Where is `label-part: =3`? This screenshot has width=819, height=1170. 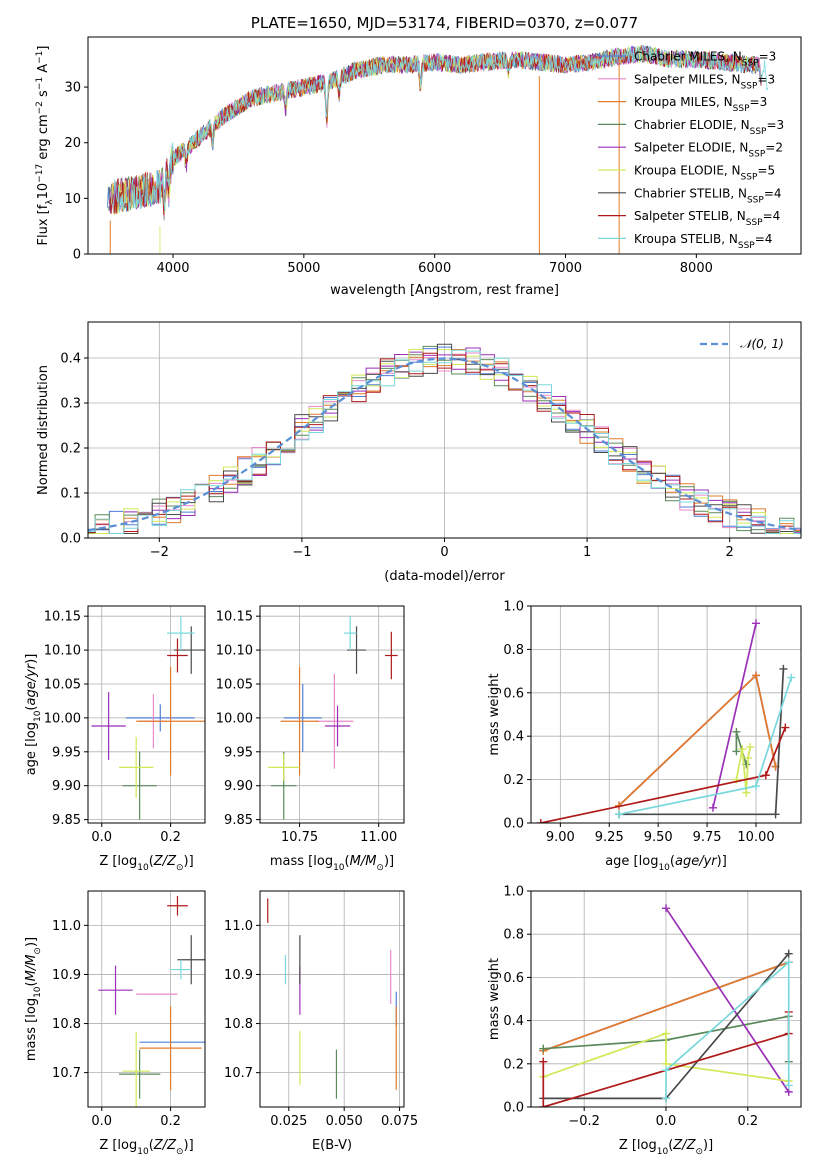
label-part: =3 is located at coordinates (766, 79).